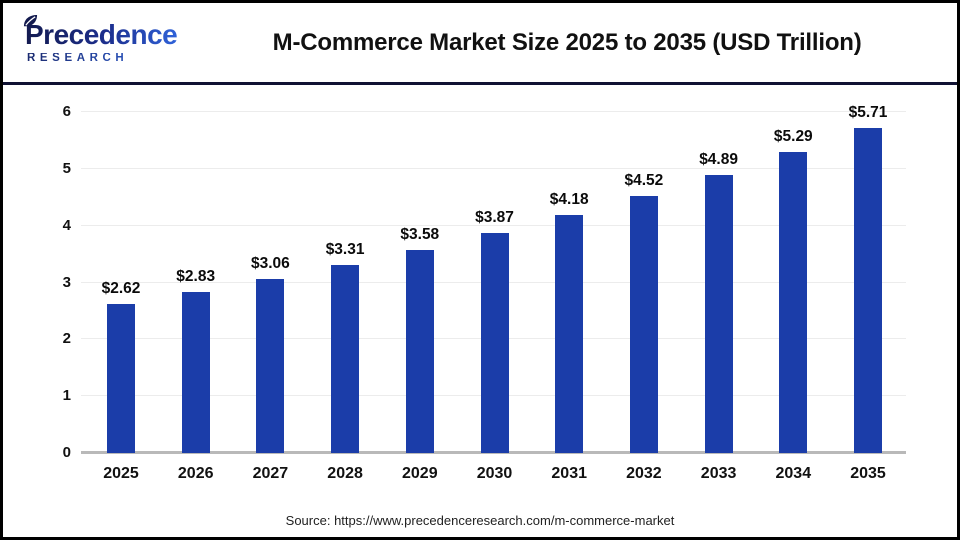 The image size is (960, 540). Describe the element at coordinates (66, 339) in the screenshot. I see `y-tick-label: 2` at that location.